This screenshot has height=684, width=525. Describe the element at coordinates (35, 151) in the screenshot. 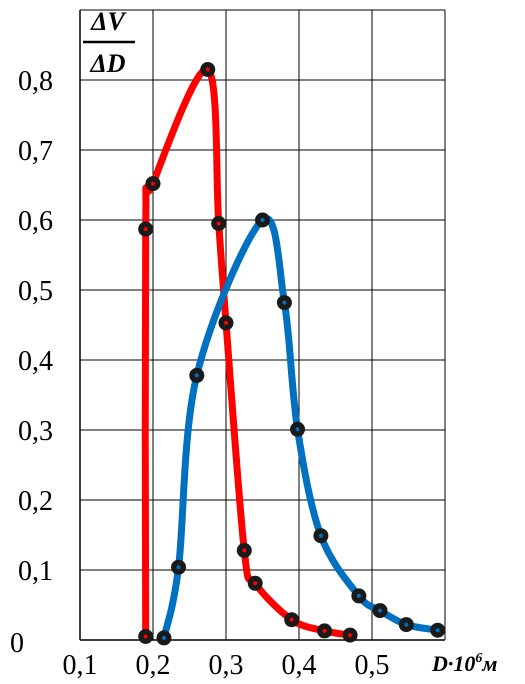

I see `y-tick-label-7: 0,7` at that location.